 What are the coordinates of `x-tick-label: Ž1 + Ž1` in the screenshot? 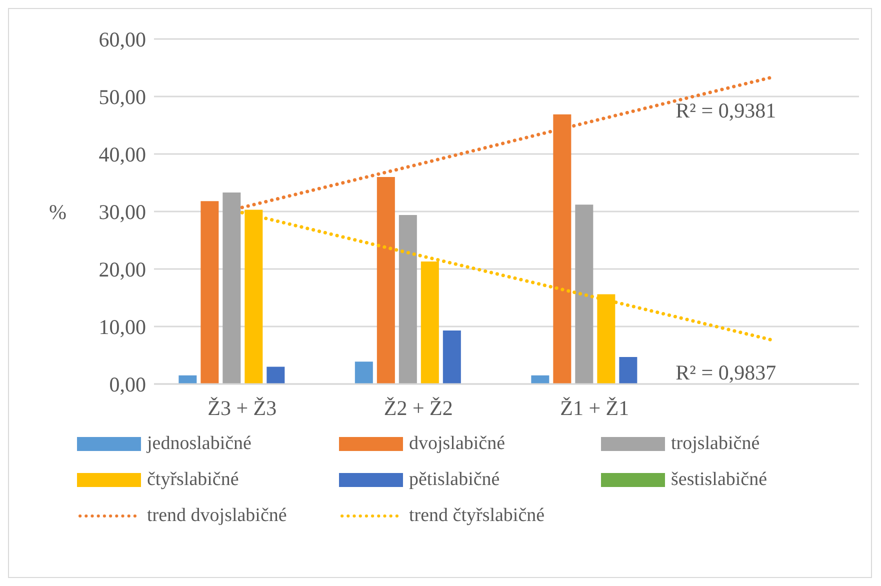 It's located at (595, 408).